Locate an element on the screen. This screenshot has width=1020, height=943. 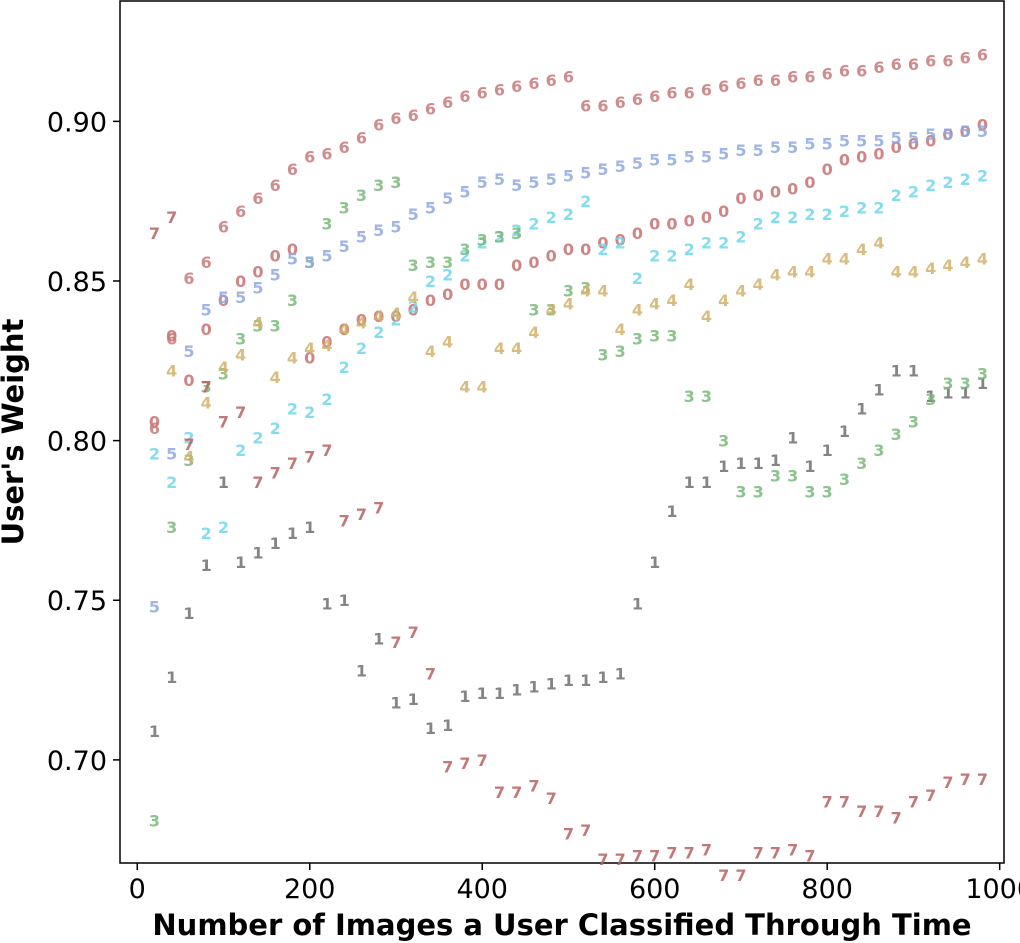
x-tick-label: 200 is located at coordinates (310, 889).